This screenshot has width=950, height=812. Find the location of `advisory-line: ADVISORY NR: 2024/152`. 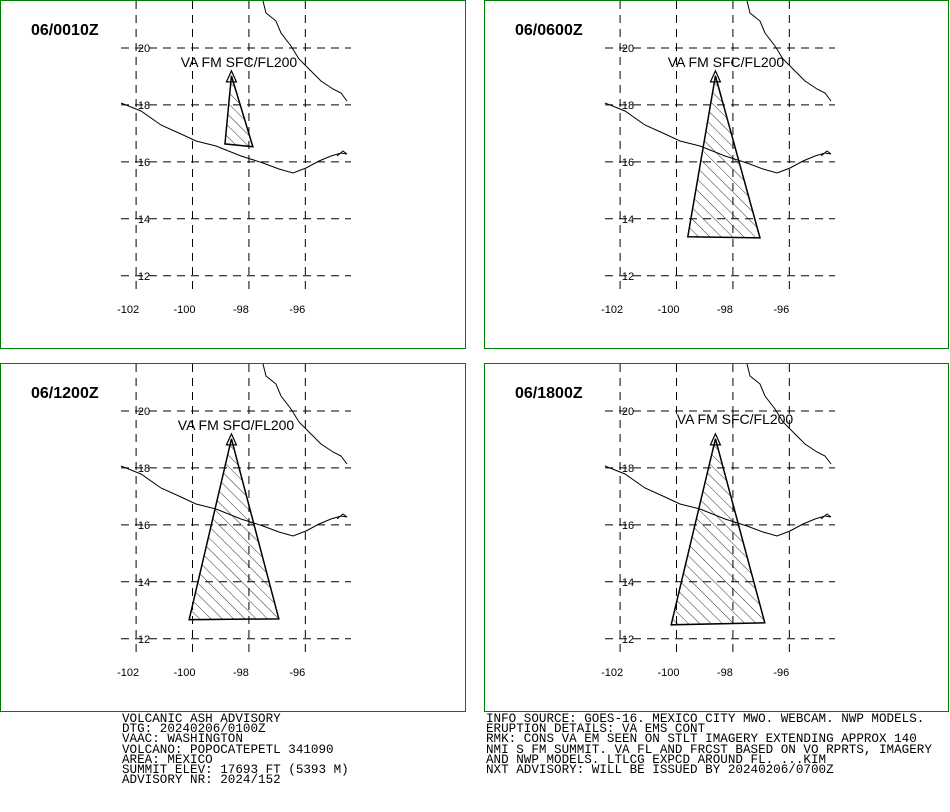

advisory-line: ADVISORY NR: 2024/152 is located at coordinates (201, 780).